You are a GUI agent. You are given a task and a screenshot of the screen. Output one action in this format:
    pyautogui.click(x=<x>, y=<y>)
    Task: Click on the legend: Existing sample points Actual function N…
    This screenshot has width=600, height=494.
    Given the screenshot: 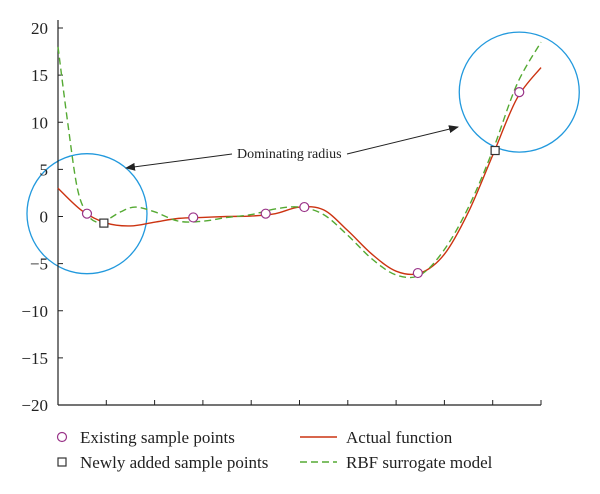 What is the action you would take?
    pyautogui.click(x=274, y=450)
    